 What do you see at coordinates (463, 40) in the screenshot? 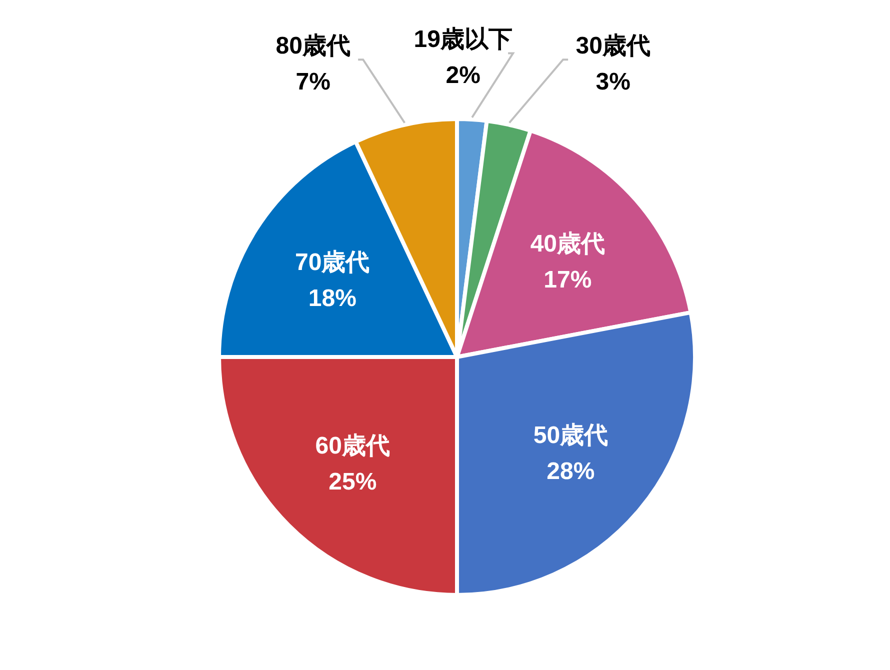
I see `slice-label: 19歳以下` at bounding box center [463, 40].